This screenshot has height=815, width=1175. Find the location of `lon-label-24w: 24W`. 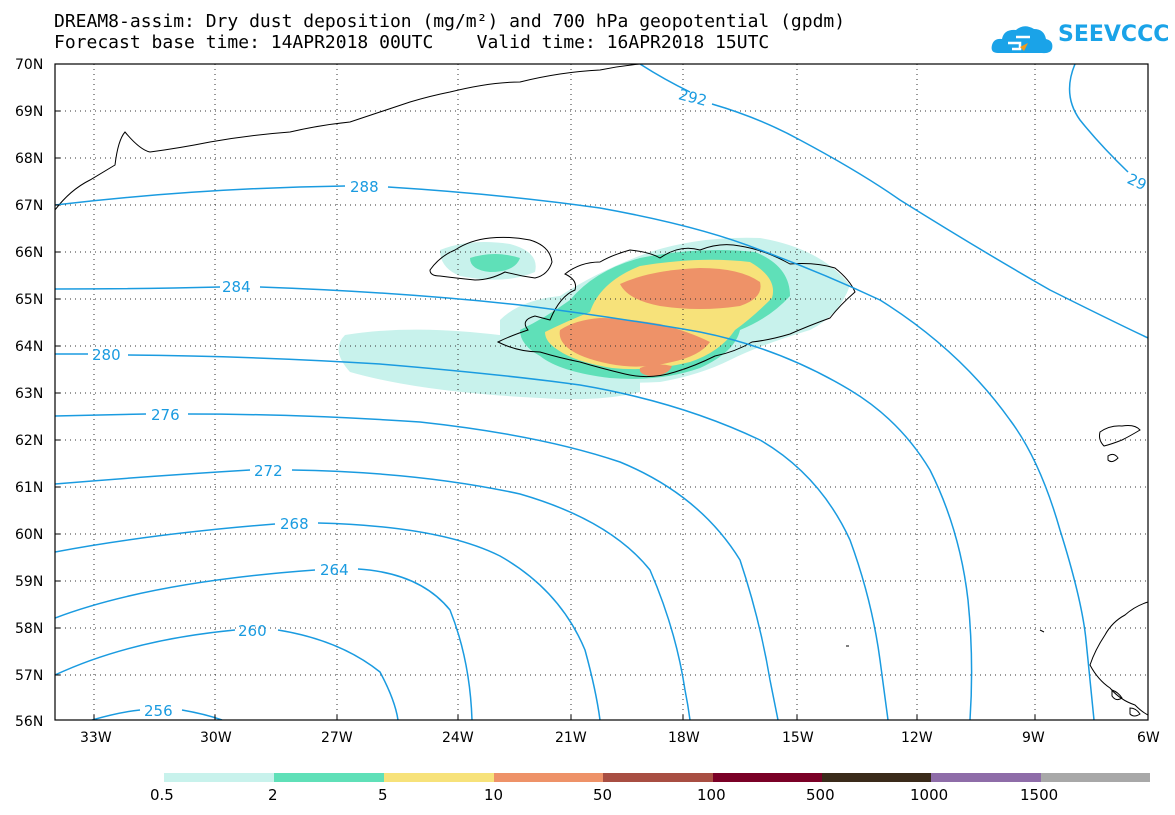

lon-label-24w: 24W is located at coordinates (458, 738).